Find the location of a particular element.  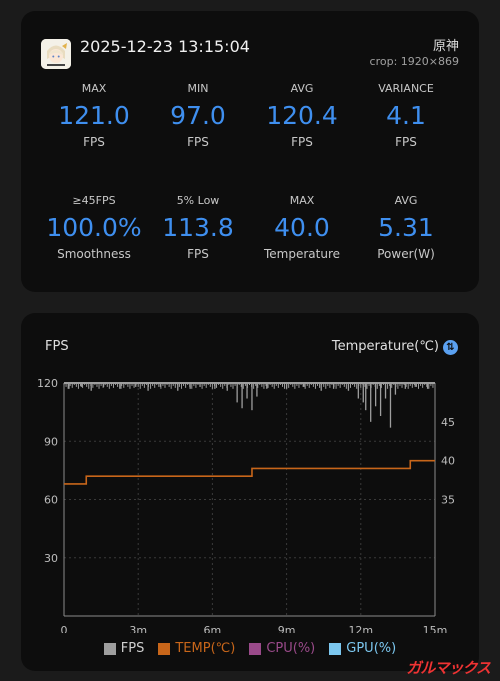

watermark-logo: ガルマックス is located at coordinates (448, 667).